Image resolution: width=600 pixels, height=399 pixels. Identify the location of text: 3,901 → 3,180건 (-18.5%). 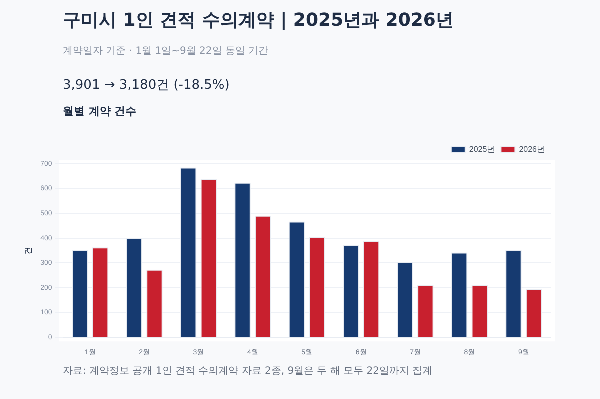
(146, 85).